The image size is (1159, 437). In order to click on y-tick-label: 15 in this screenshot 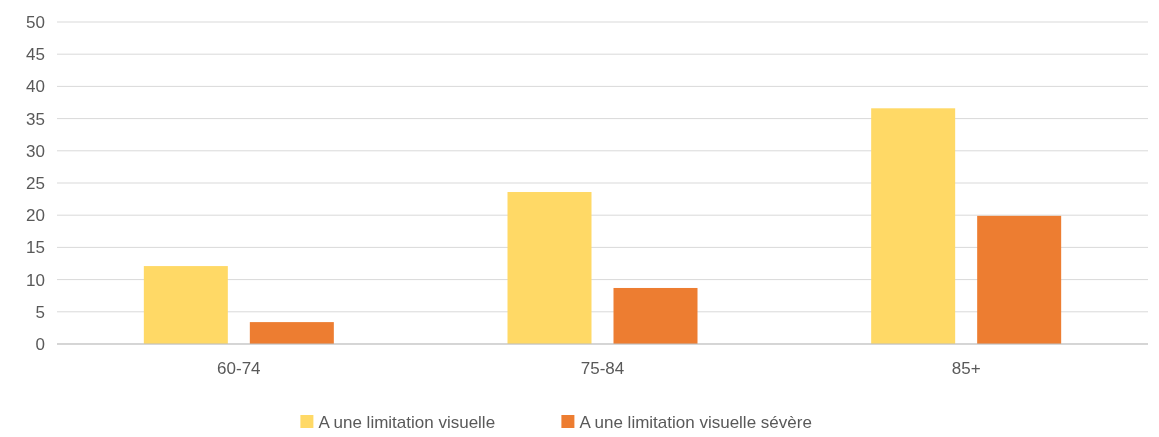, I will do `click(35, 248)`.